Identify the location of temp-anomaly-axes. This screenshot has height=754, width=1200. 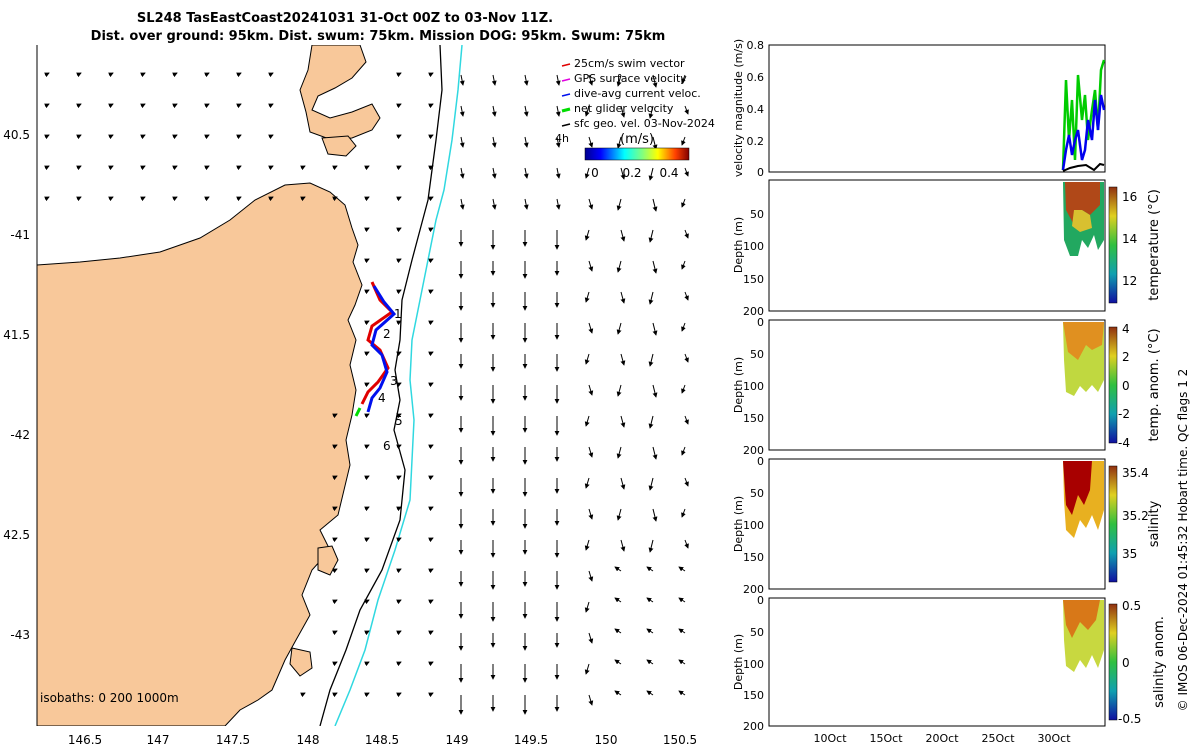
(937, 385).